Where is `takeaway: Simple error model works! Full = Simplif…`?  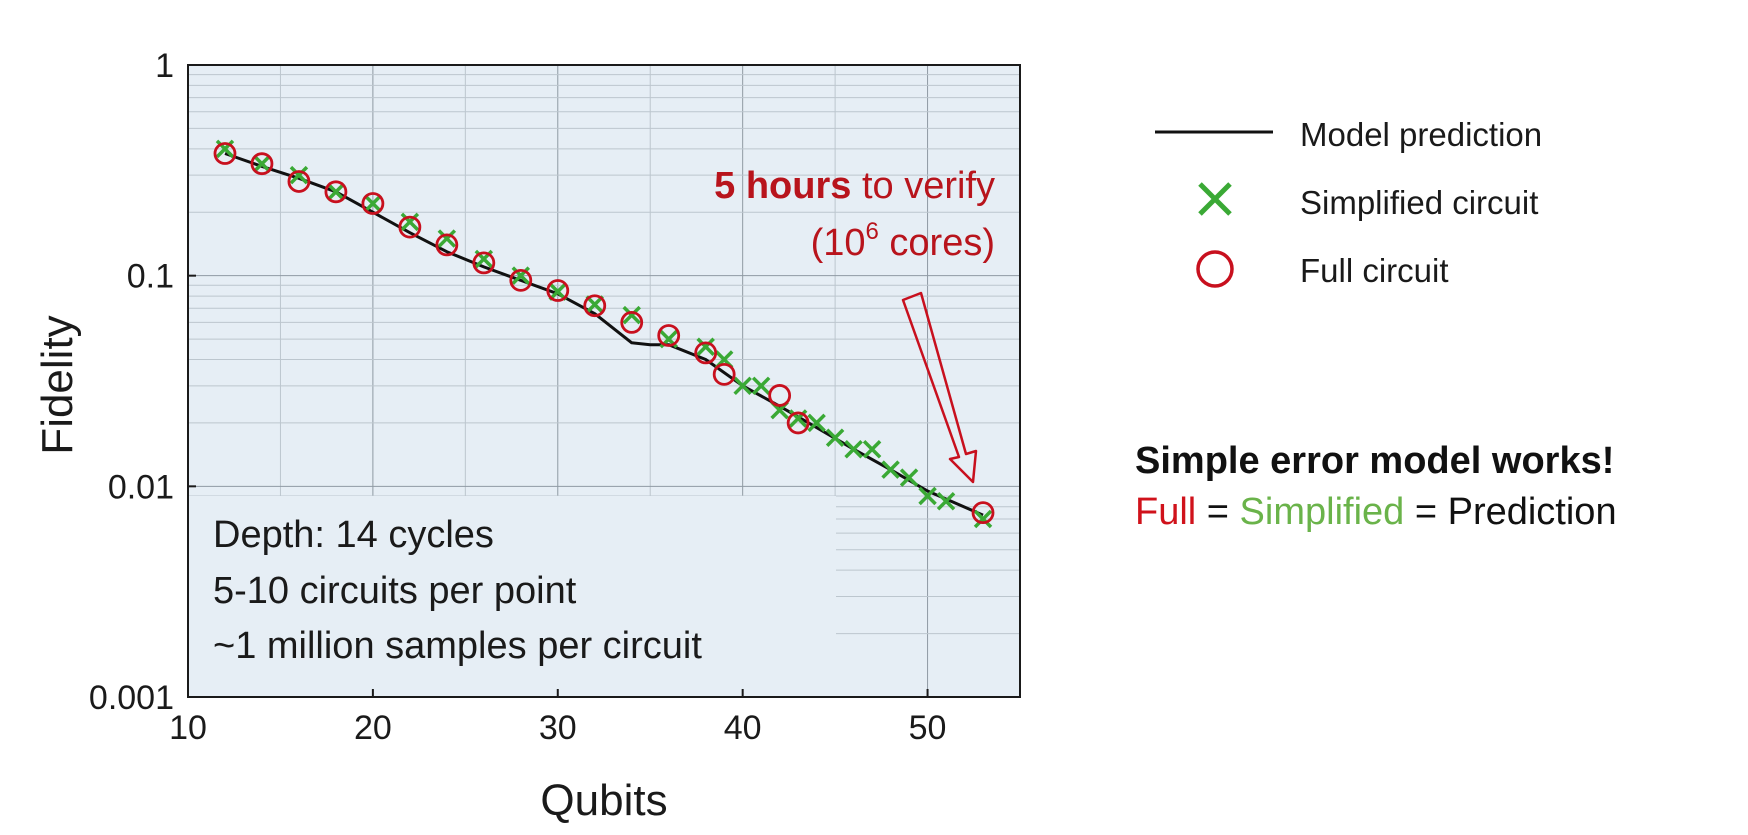 takeaway: Simple error model works! Full = Simplif… is located at coordinates (1435, 487).